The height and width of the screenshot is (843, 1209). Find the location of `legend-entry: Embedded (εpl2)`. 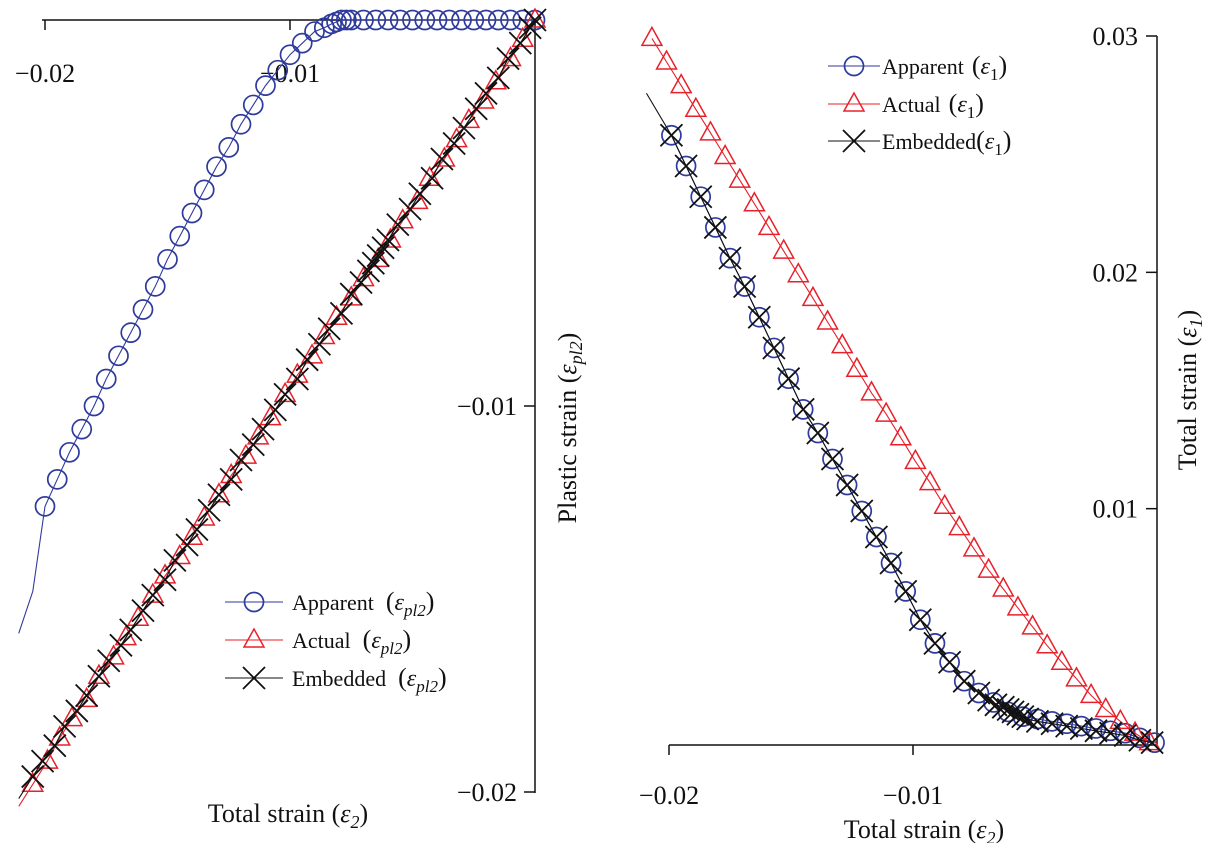

legend-entry: Embedded (εpl2) is located at coordinates (369, 679).